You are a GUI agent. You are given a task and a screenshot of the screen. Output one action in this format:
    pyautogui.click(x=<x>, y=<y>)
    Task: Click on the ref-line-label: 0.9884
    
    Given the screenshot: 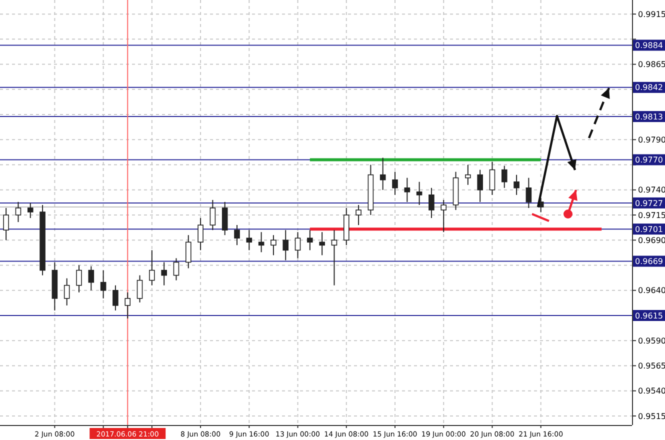 What is the action you would take?
    pyautogui.click(x=649, y=45)
    